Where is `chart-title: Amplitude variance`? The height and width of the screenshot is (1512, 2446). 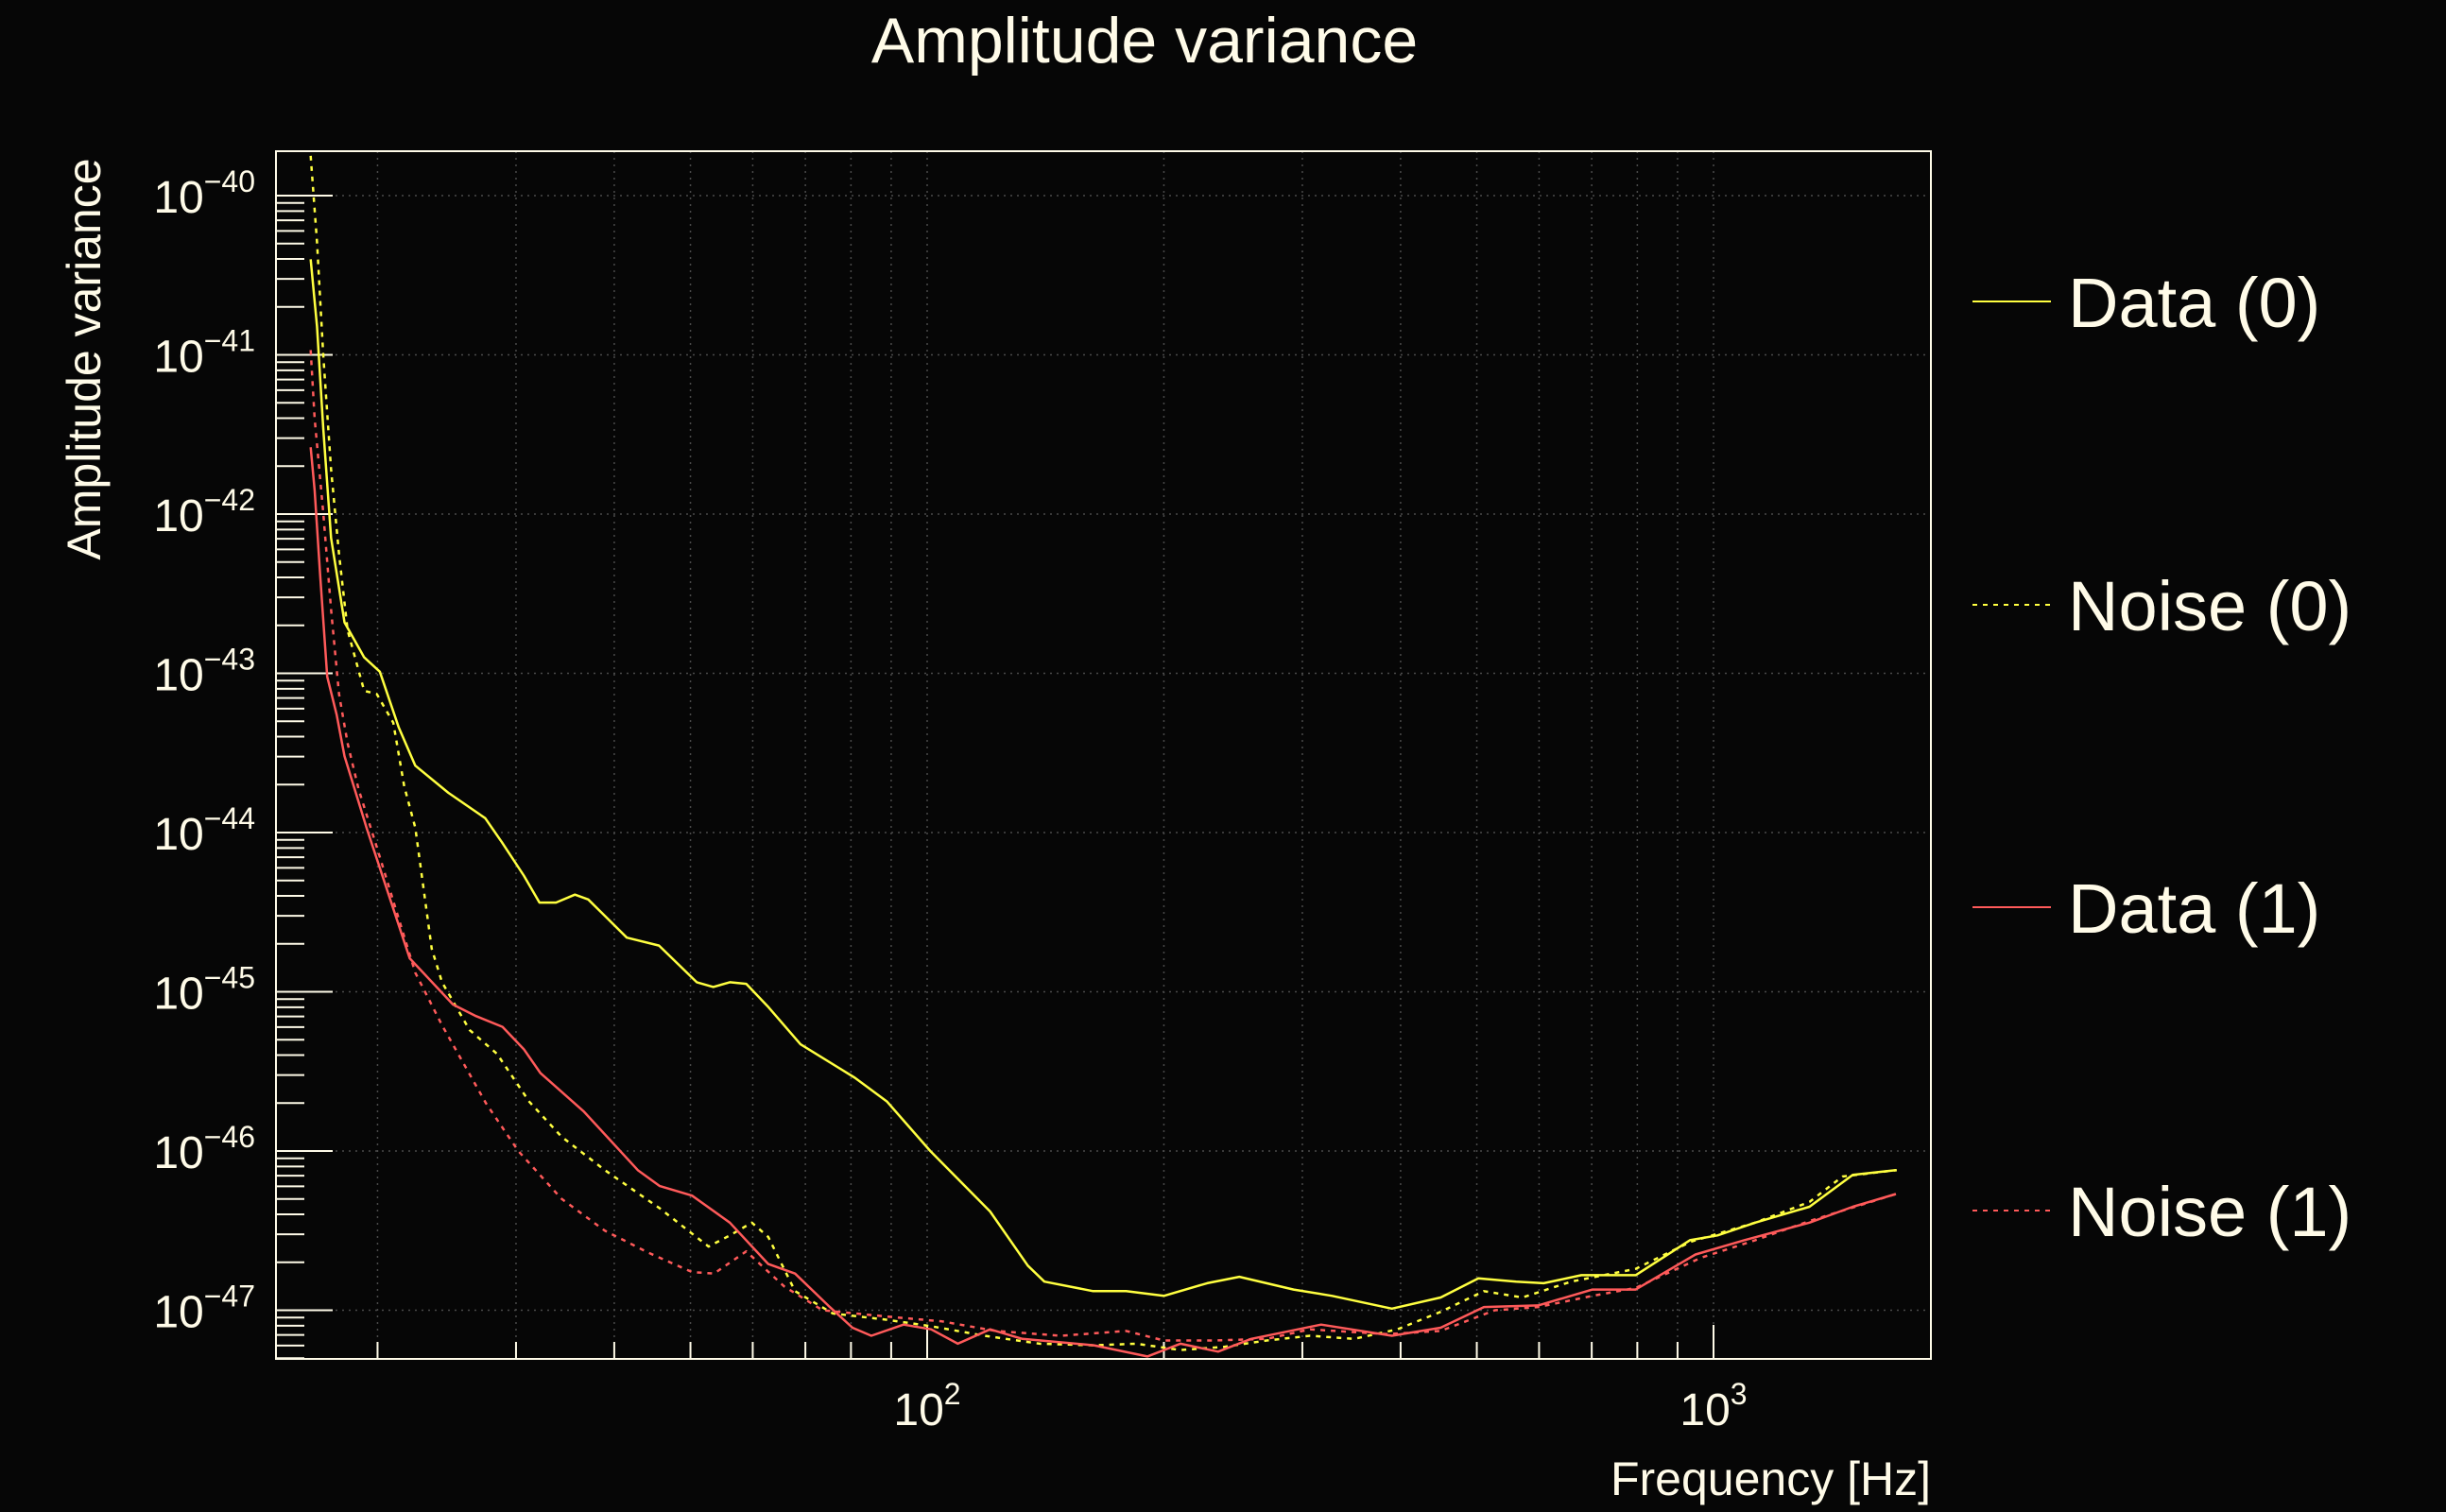 chart-title: Amplitude variance is located at coordinates (1144, 41).